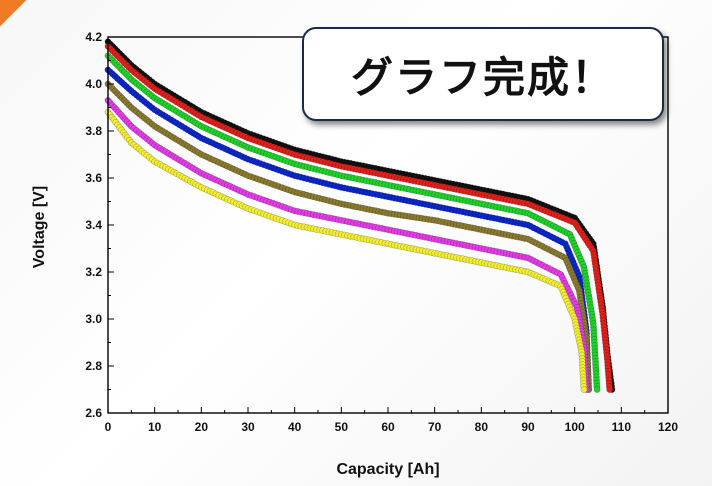 The image size is (712, 486). Describe the element at coordinates (93, 272) in the screenshot. I see `y-tick-label: 3.2` at that location.